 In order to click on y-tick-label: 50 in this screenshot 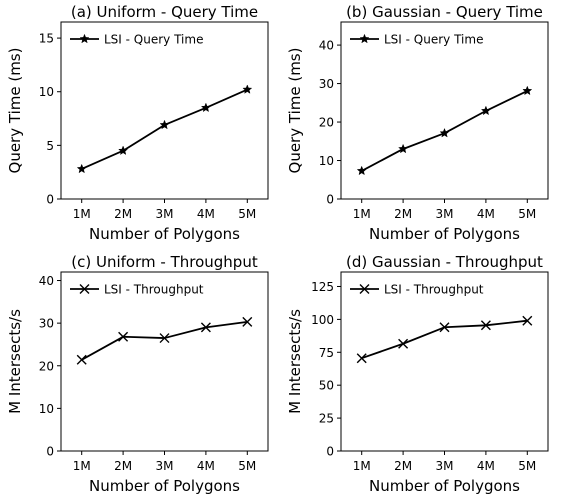, I will do `click(326, 386)`.